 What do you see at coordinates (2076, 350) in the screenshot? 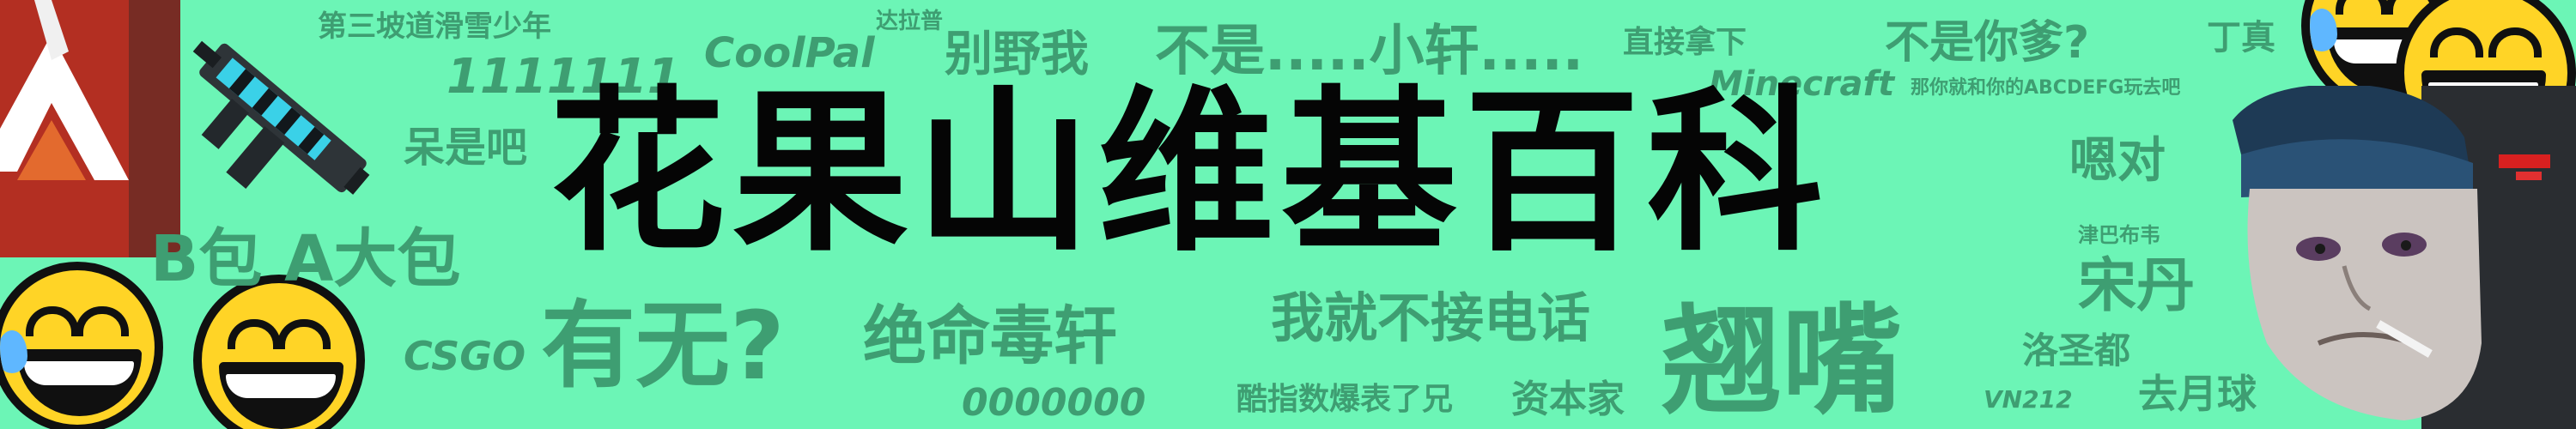
I see `word: 洛圣都` at bounding box center [2076, 350].